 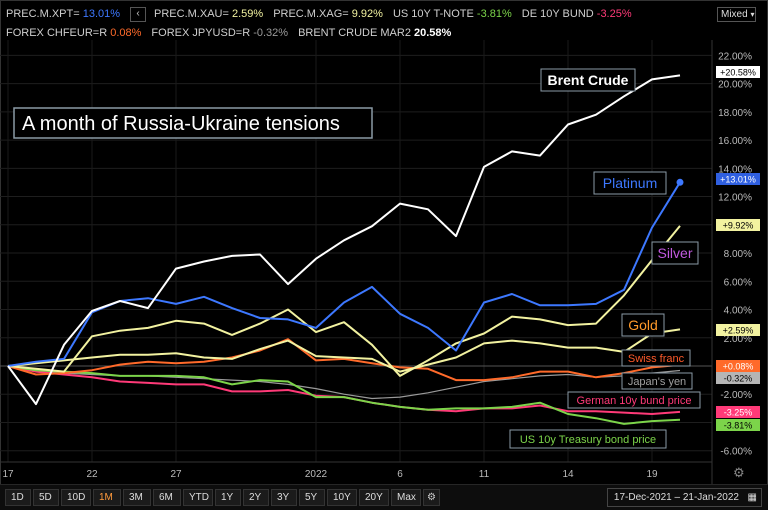 I want to click on last-value-label: +13.01%, so click(x=738, y=180).